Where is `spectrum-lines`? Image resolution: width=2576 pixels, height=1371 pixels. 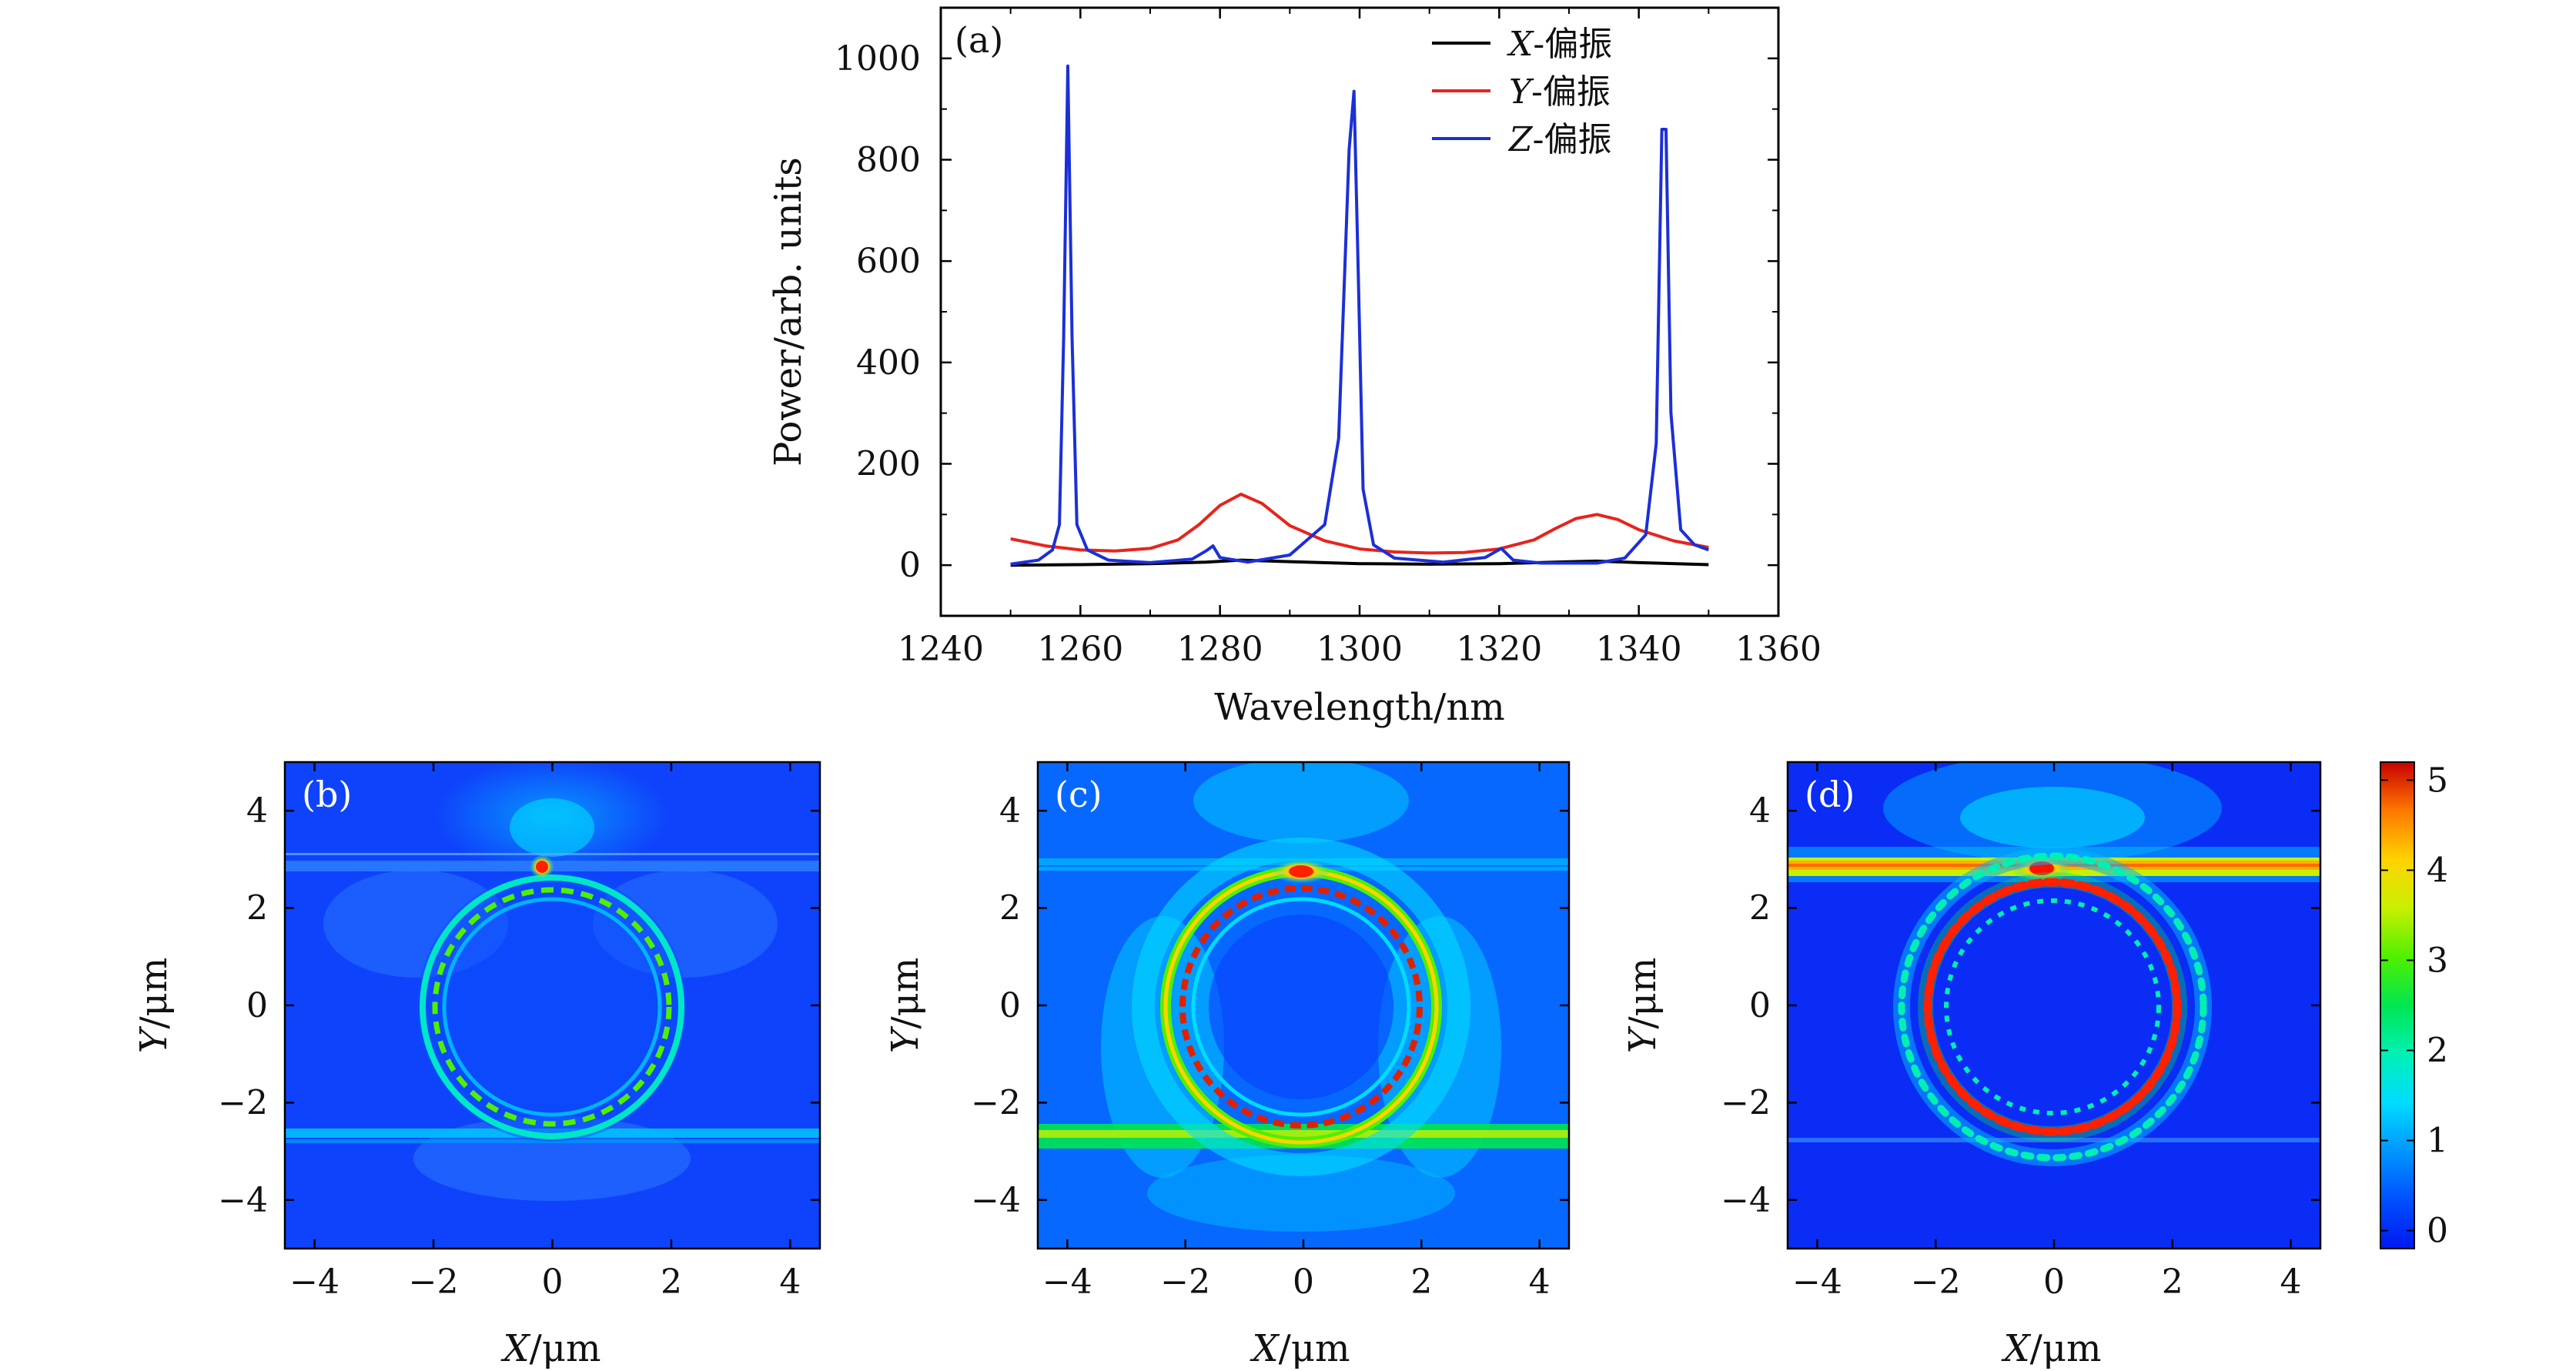
spectrum-lines is located at coordinates (1359, 316).